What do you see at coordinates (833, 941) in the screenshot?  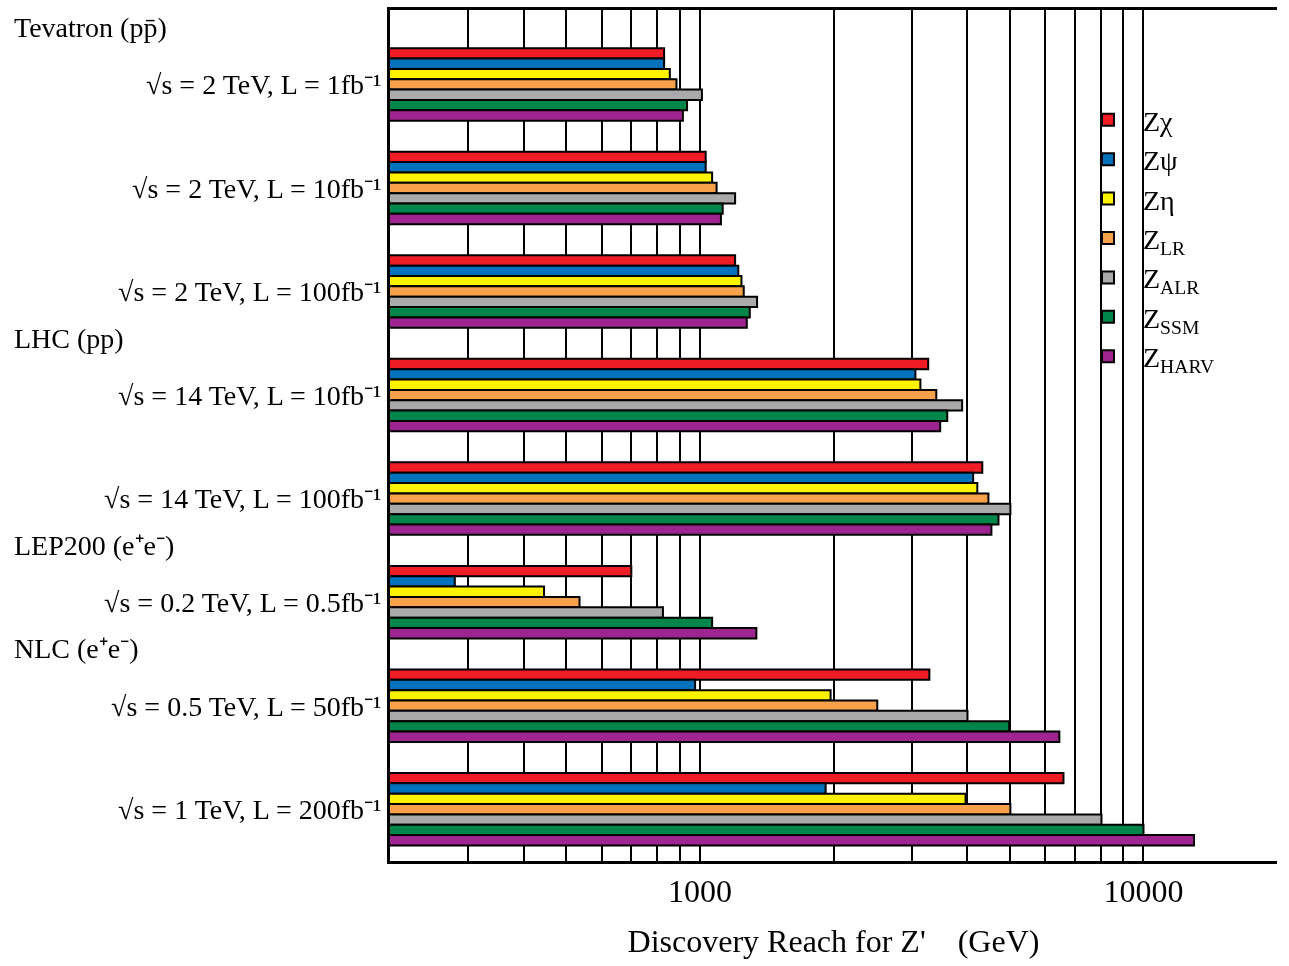 I see `x-axis-title: Discovery Reach for Z' (GeV)` at bounding box center [833, 941].